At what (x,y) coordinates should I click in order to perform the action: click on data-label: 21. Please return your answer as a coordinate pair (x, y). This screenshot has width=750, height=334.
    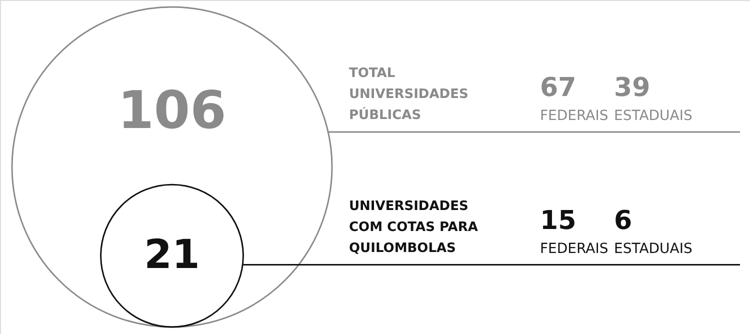
    Looking at the image, I should click on (172, 255).